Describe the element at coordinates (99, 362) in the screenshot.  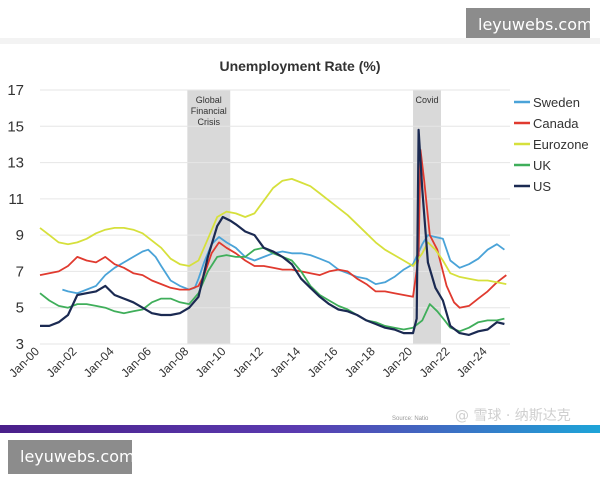
I see `x-tick-label: Jan-04` at that location.